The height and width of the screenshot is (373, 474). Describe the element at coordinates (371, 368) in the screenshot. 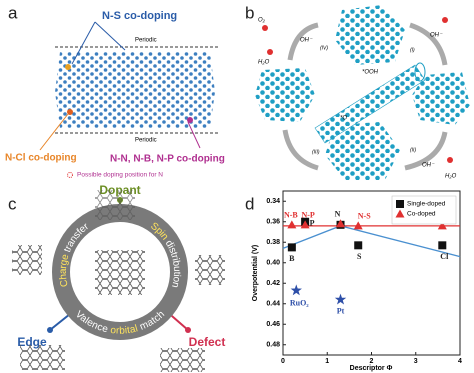

I see `x-axis-label: Descriptor Φ` at that location.